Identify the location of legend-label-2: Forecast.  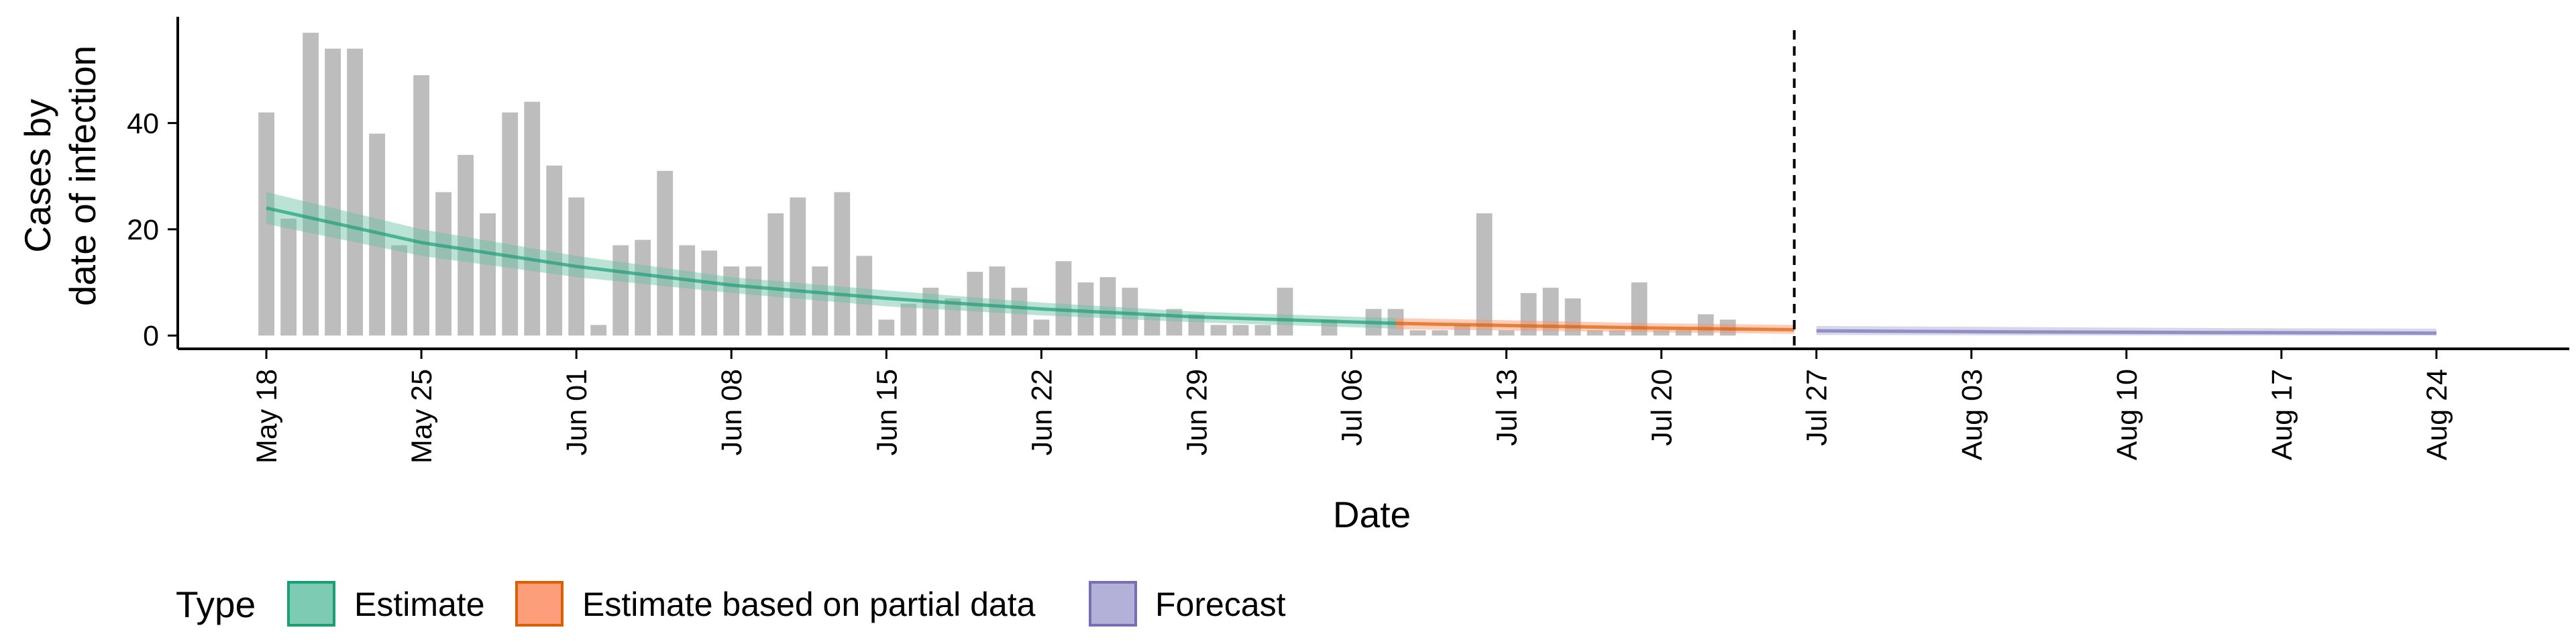
(1220, 604).